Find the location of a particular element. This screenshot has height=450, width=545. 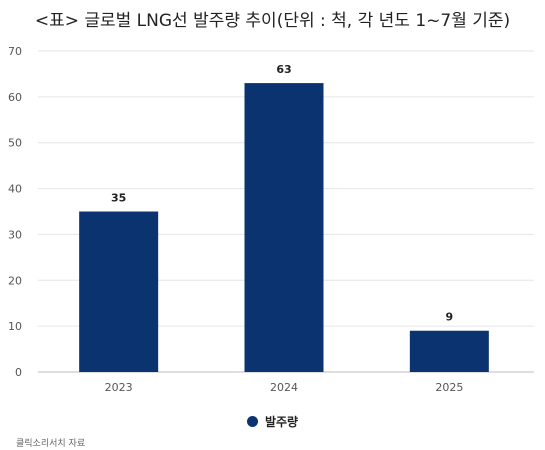

bar-2025 is located at coordinates (449, 351).